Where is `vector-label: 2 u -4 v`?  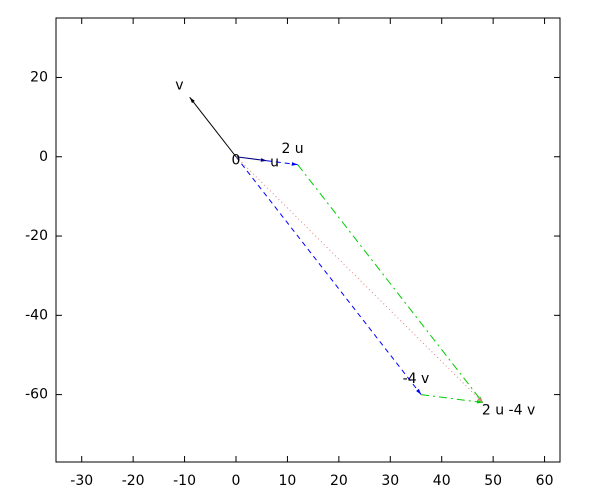 vector-label: 2 u -4 v is located at coordinates (508, 410).